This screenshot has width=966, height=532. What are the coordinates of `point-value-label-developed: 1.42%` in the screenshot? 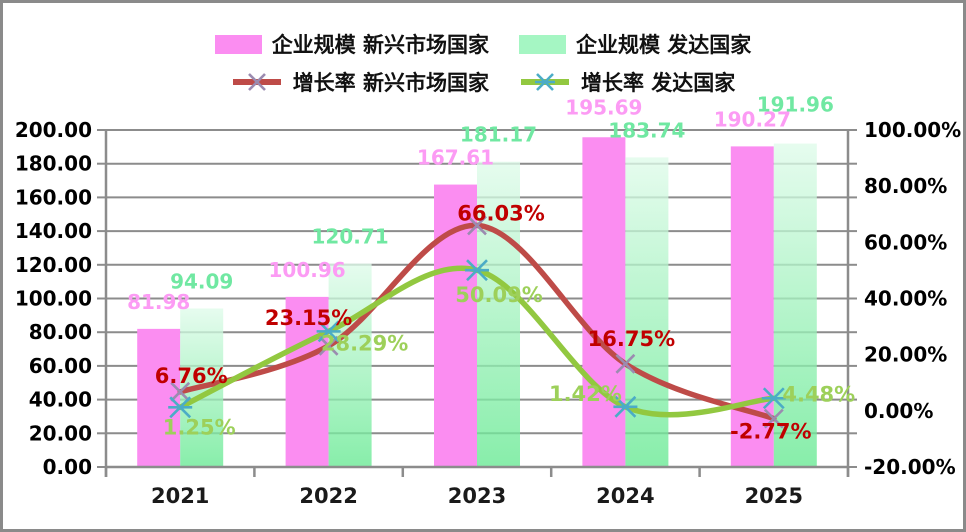 It's located at (585, 394).